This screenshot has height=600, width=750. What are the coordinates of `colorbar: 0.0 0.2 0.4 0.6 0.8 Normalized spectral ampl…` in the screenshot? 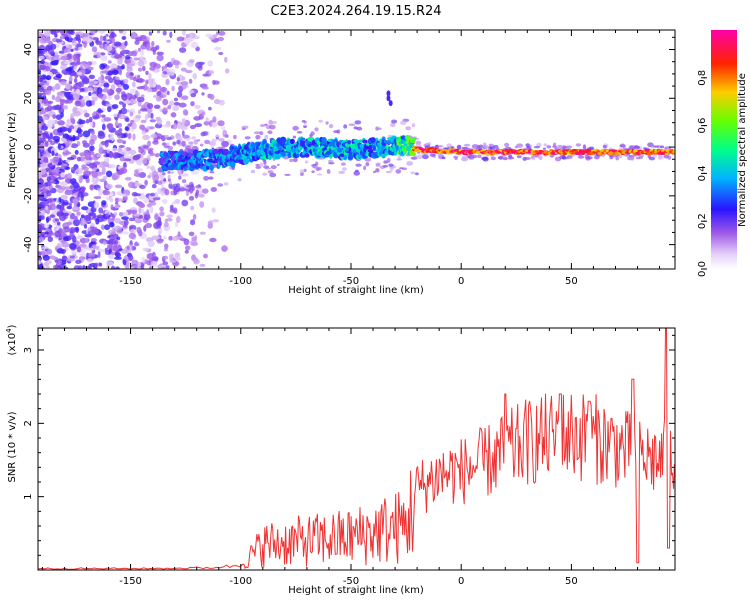 It's located at (722, 153).